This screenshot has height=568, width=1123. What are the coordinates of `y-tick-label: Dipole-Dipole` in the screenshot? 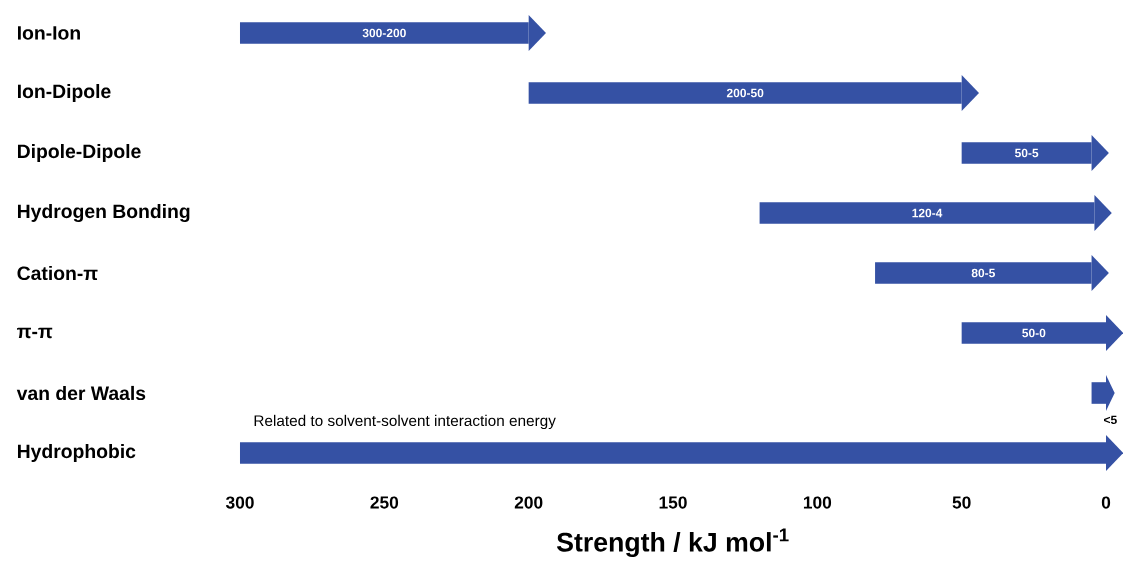 It's located at (79, 153).